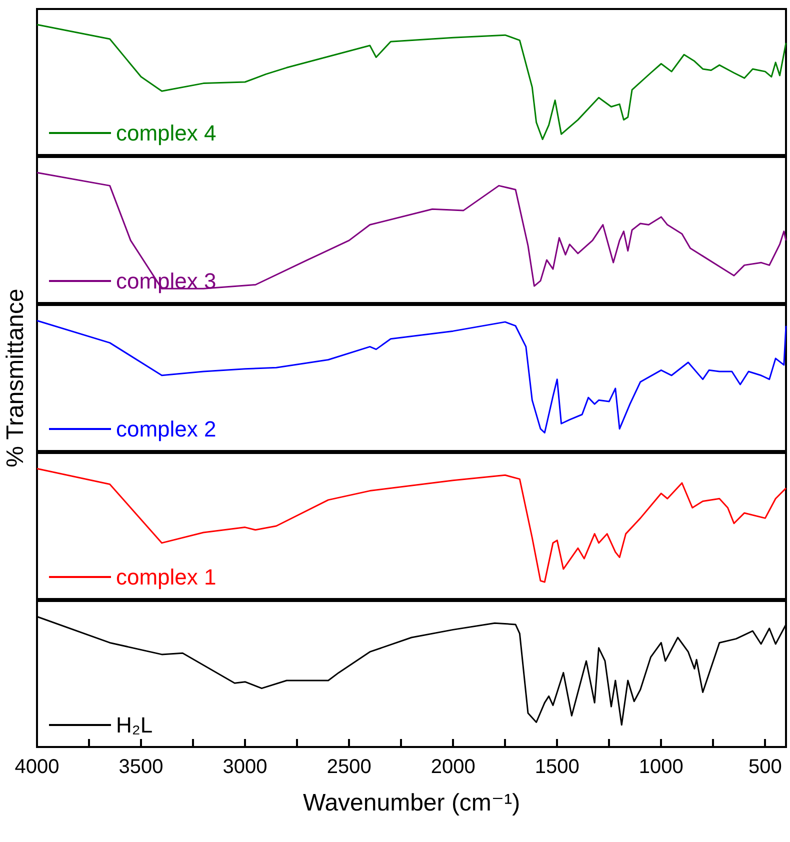 The height and width of the screenshot is (842, 790). What do you see at coordinates (166, 133) in the screenshot?
I see `legend-label: complex 4` at bounding box center [166, 133].